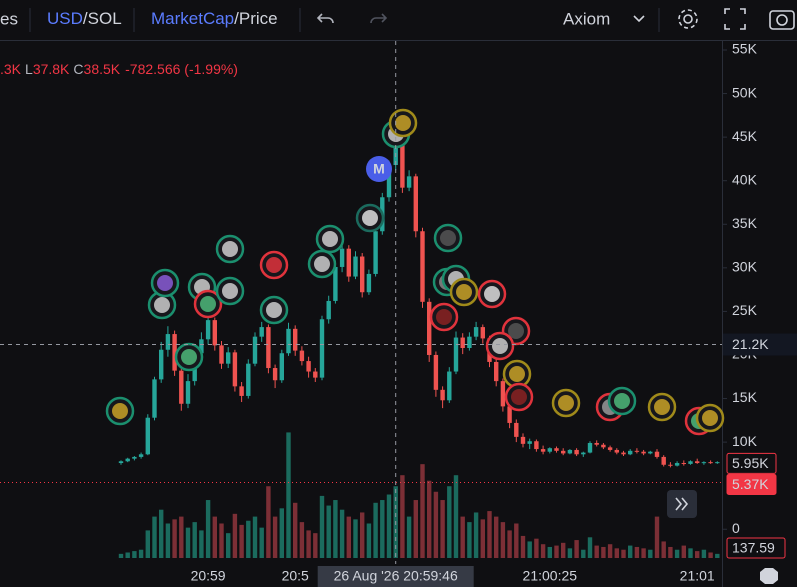 This screenshot has width=797, height=587. Describe the element at coordinates (745, 310) in the screenshot. I see `y-tick-label: 25K` at that location.